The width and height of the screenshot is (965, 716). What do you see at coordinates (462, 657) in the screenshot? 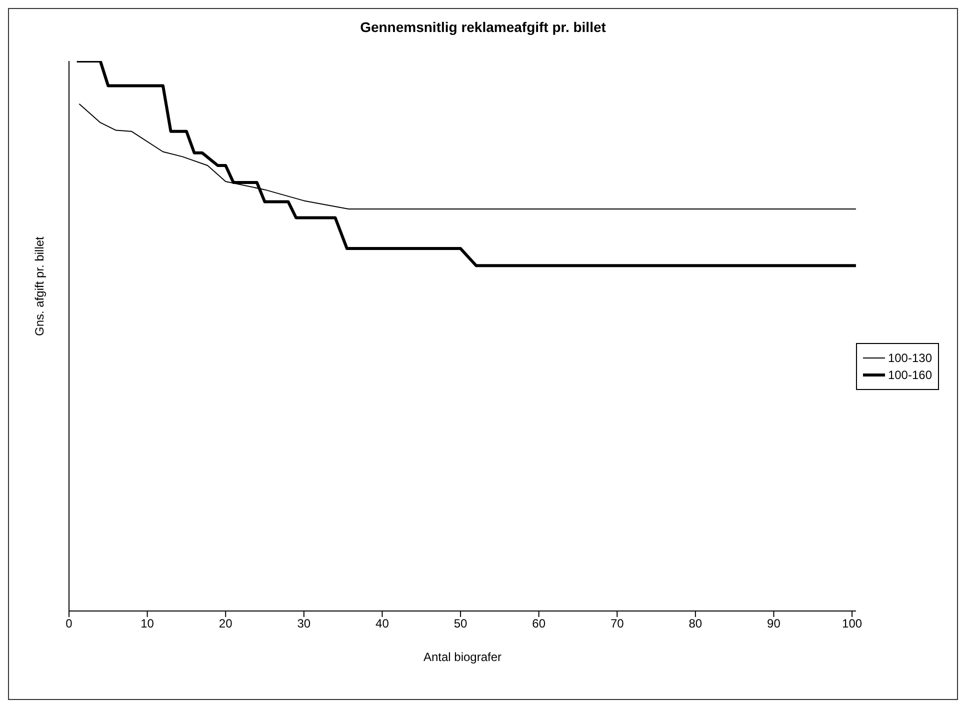
I see `x-axis-title: Antal biografer` at bounding box center [462, 657].